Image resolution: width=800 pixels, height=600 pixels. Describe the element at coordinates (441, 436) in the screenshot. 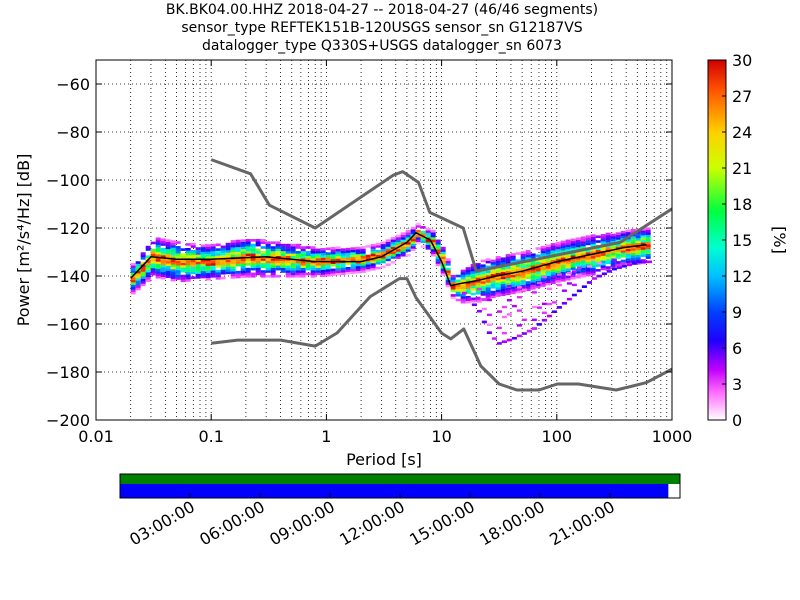

I see `x-tick-label: 10` at that location.